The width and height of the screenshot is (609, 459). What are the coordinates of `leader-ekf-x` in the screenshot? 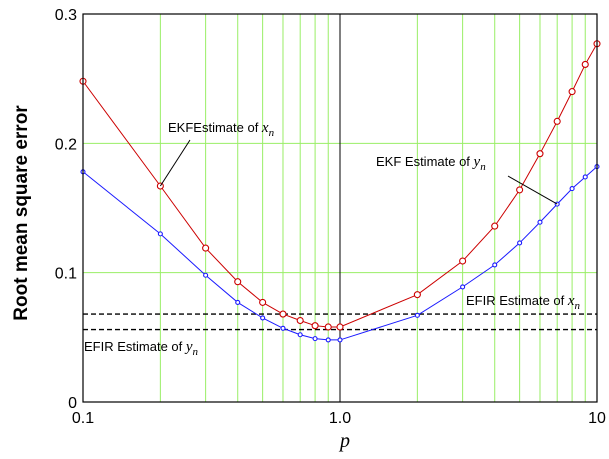 It's located at (175, 163).